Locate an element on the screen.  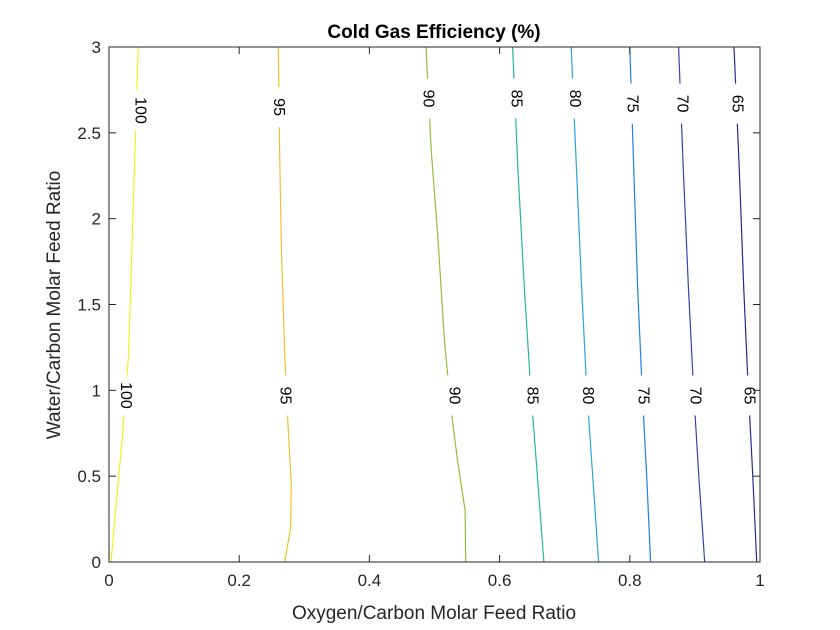
x-tick-label: 1 is located at coordinates (759, 580).